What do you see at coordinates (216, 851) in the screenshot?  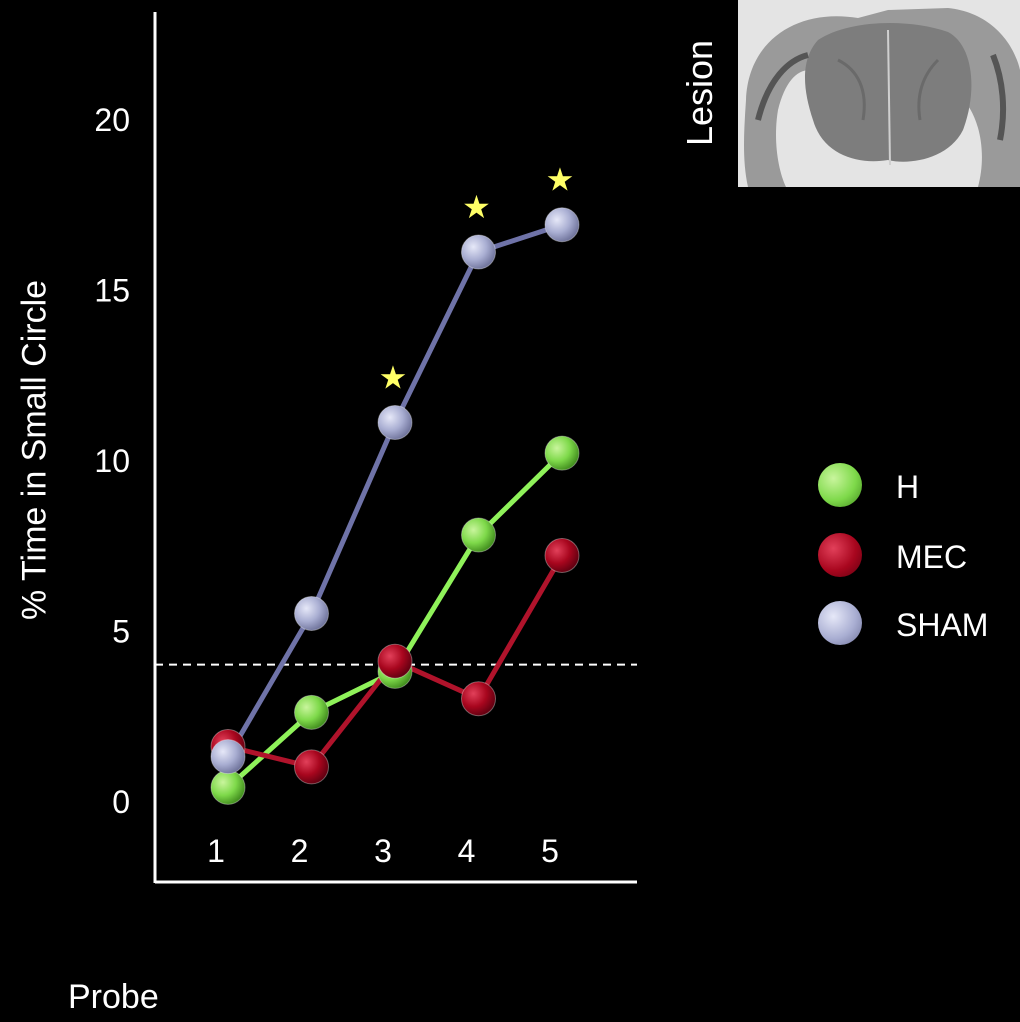 I see `x-tick-label: 1` at bounding box center [216, 851].